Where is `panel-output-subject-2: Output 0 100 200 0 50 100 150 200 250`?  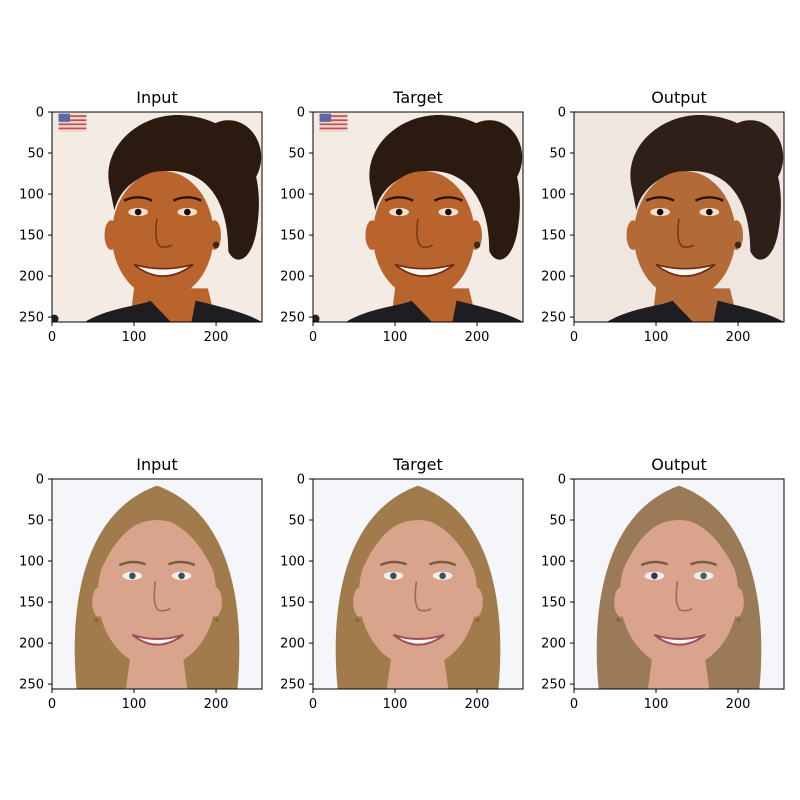
panel-output-subject-2: Output 0 100 200 0 50 100 150 200 250 is located at coordinates (663, 583).